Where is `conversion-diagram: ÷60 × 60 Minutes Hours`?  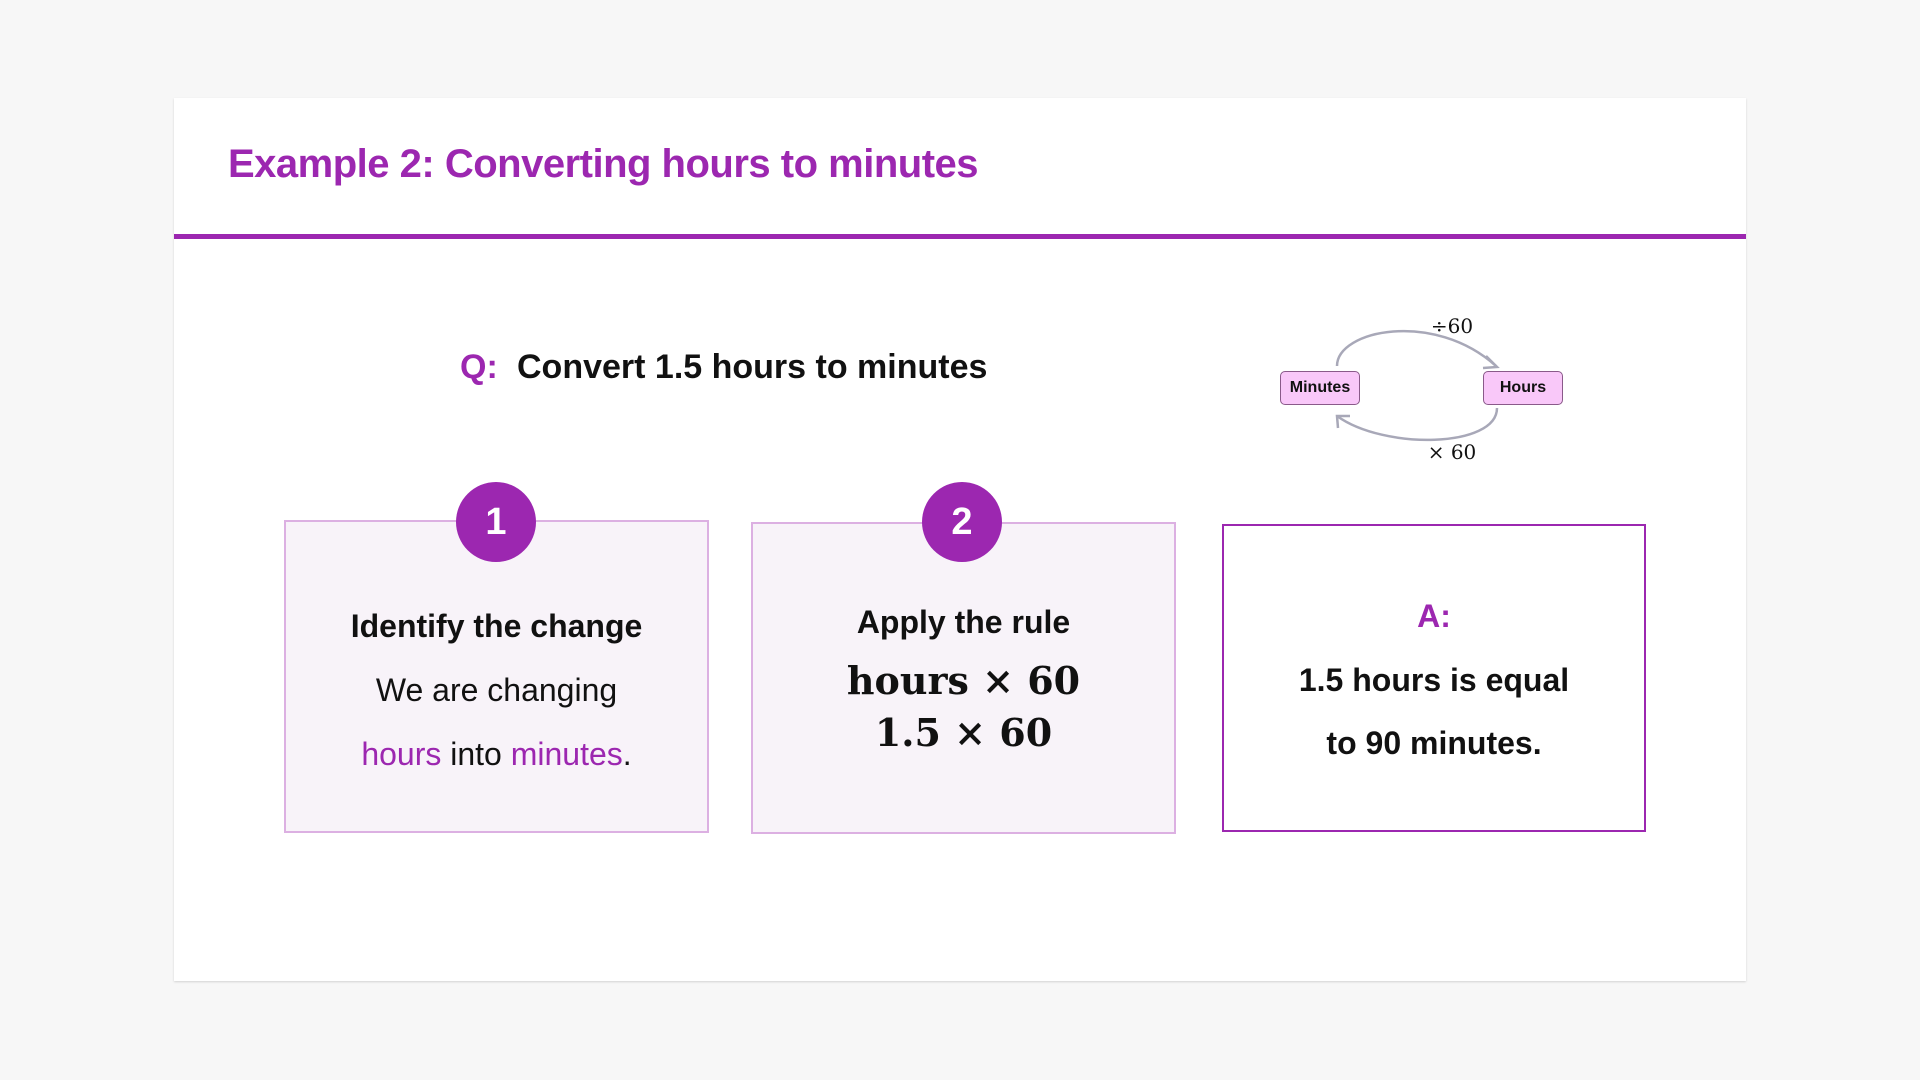
conversion-diagram: ÷60 × 60 Minutes Hours is located at coordinates (1434, 340).